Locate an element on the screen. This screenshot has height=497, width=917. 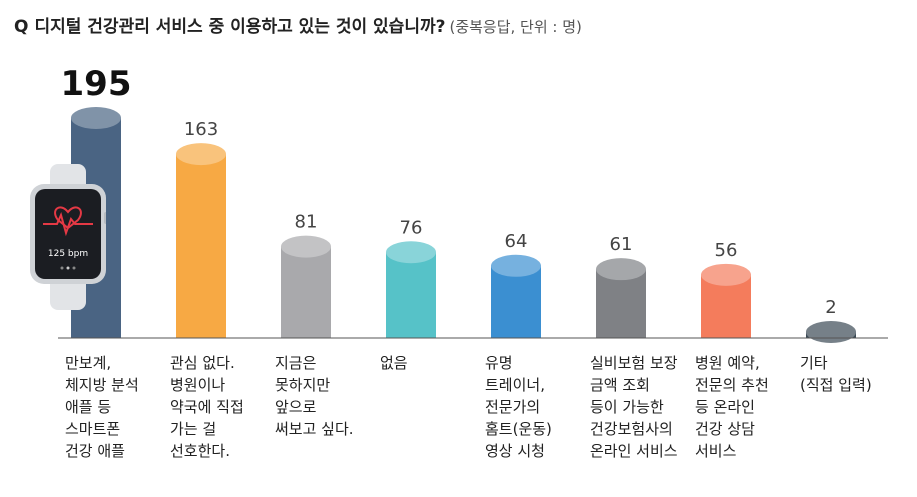
bar-4: 76 is located at coordinates (411, 277).